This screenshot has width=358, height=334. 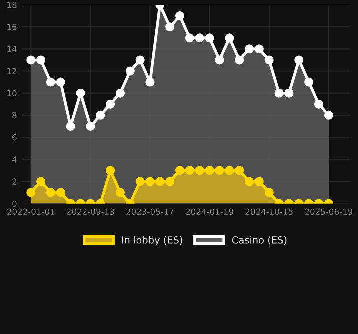 I want to click on x-tick-label: 2022-09-13, so click(x=90, y=212).